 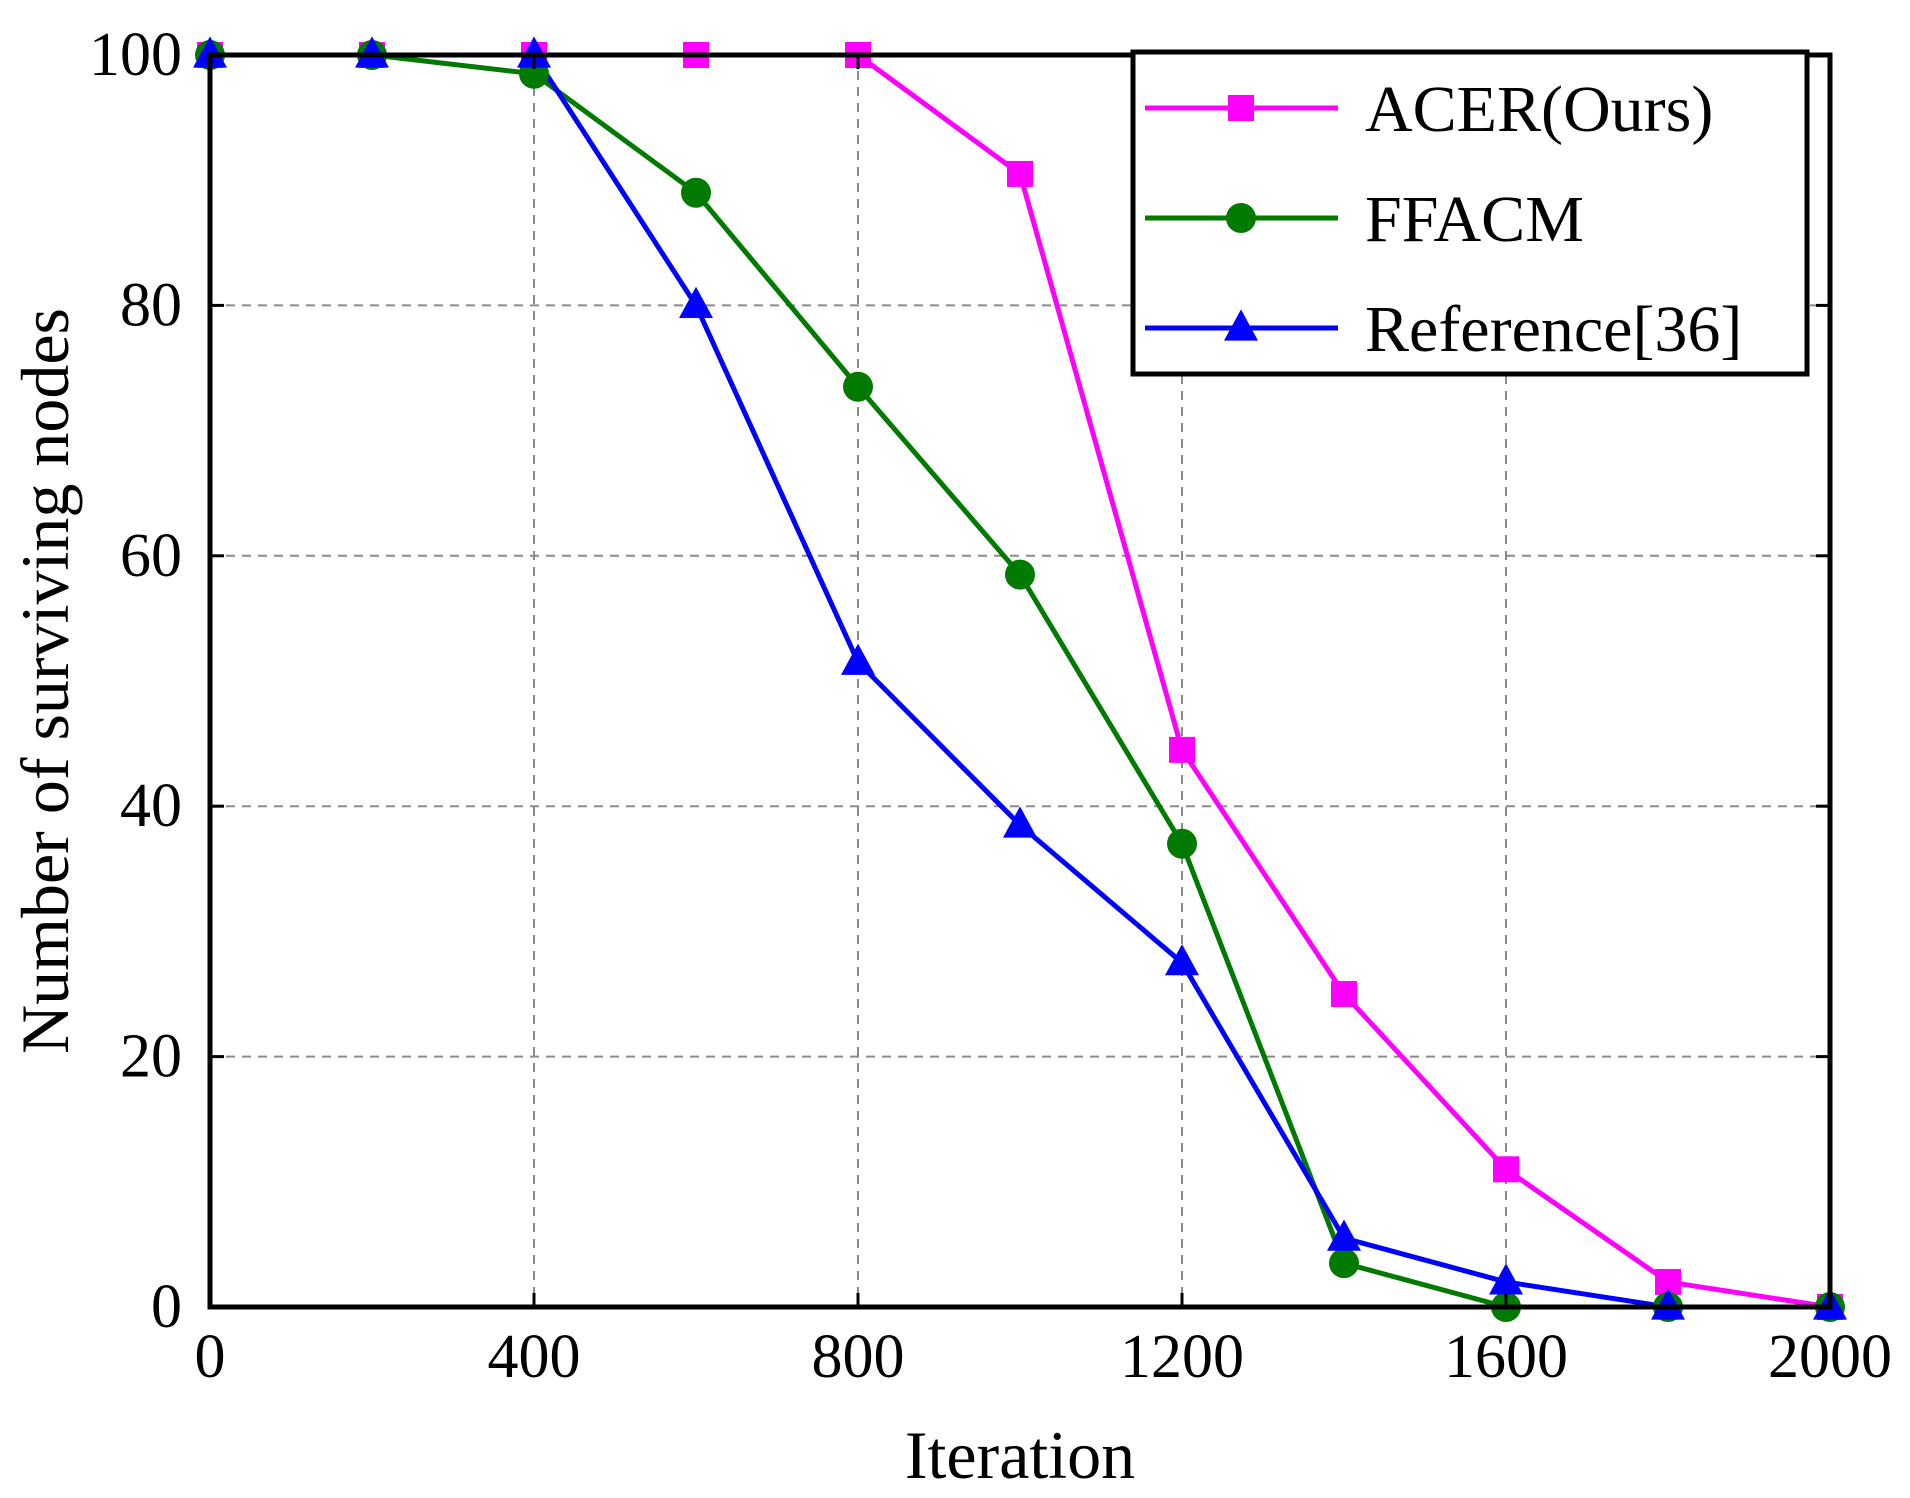 I want to click on x-tick-label: 800, so click(x=858, y=1357).